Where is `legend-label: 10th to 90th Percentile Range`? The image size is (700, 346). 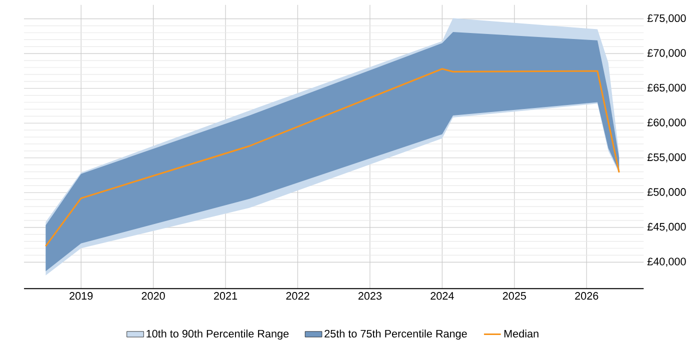
legend-label: 10th to 90th Percentile Range is located at coordinates (217, 335).